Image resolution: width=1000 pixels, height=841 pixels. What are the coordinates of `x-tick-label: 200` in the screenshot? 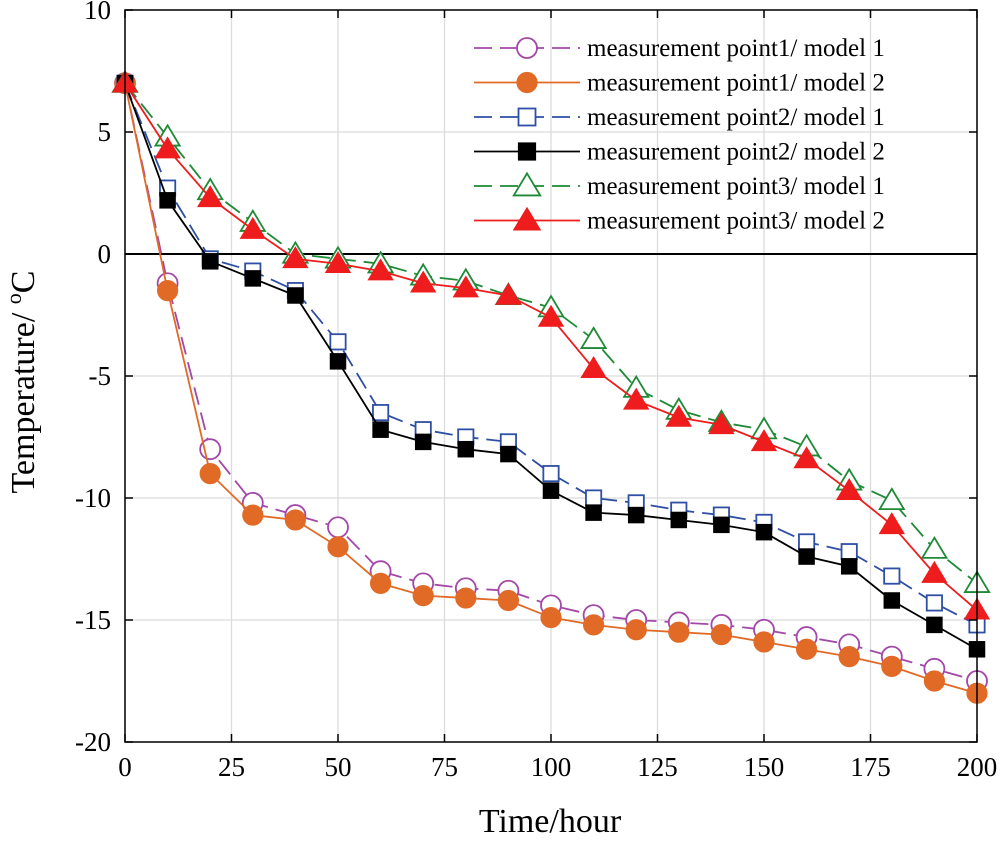 It's located at (977, 767).